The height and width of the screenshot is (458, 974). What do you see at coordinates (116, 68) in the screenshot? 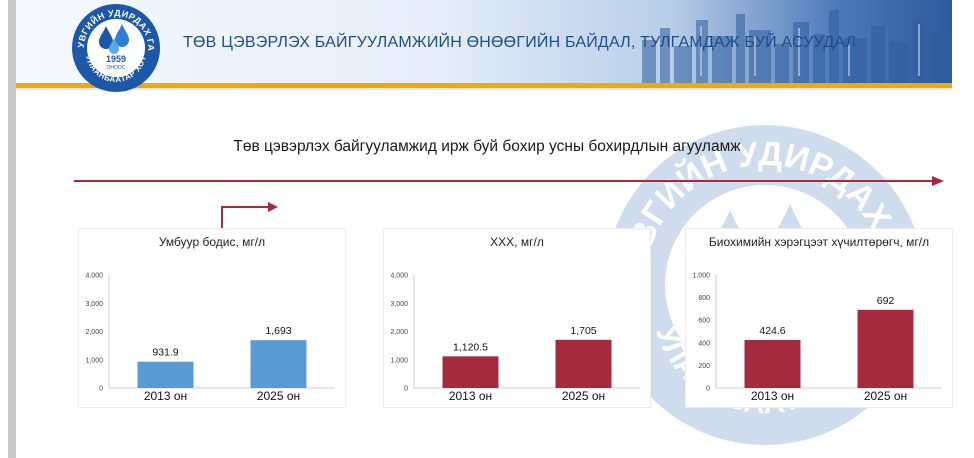
I see `logo-short-text: ОНООС` at bounding box center [116, 68].